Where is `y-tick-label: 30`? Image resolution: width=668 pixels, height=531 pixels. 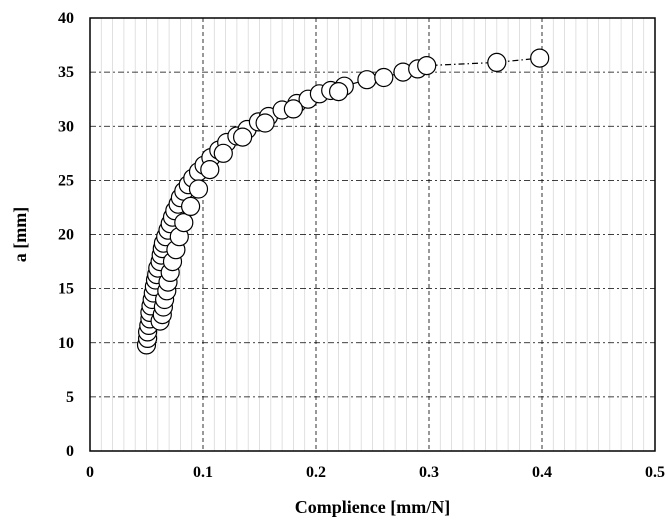 y-tick-label: 30 is located at coordinates (66, 126).